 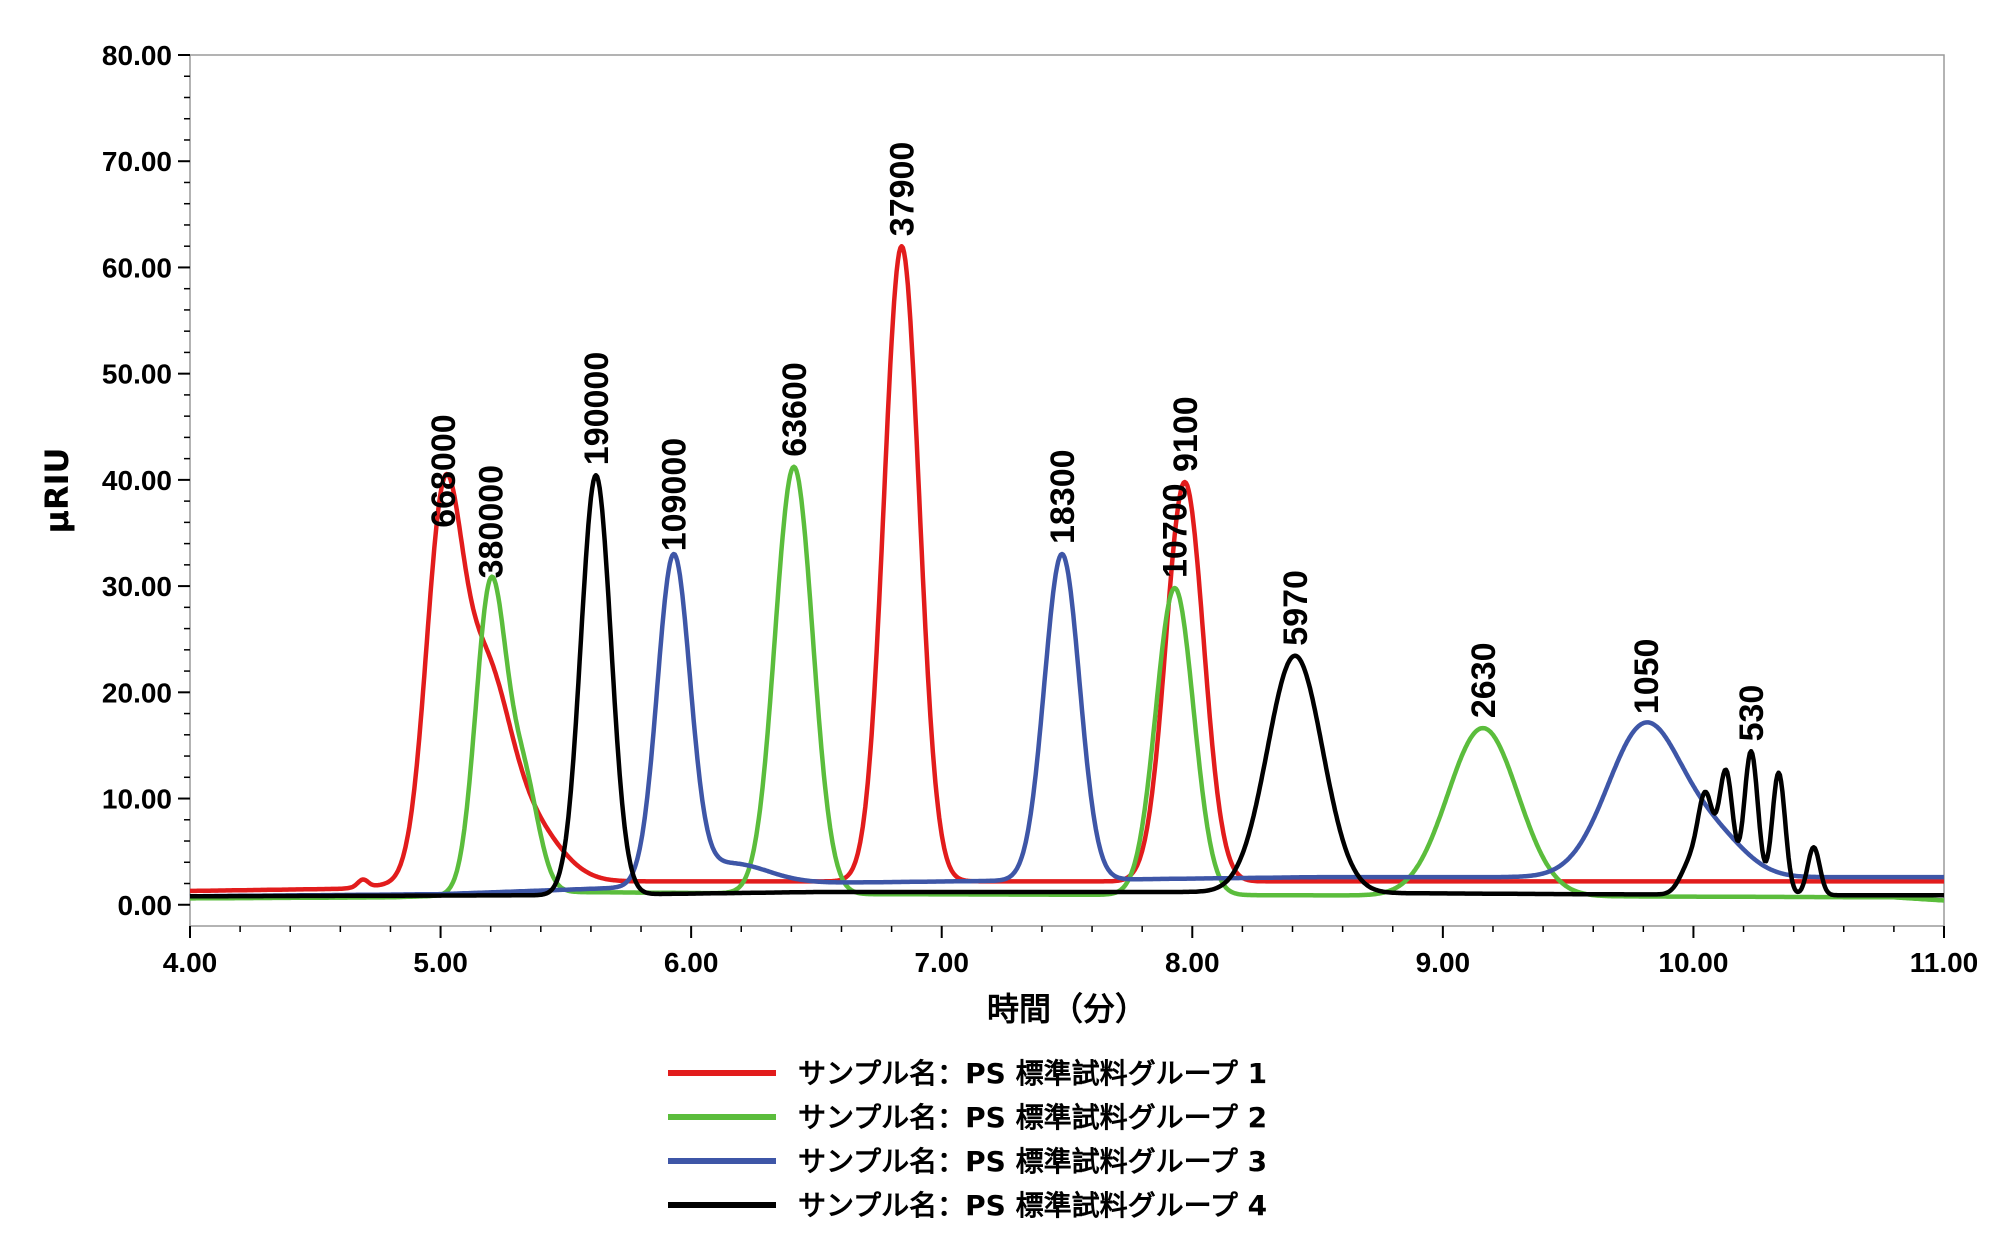 What do you see at coordinates (1176, 530) in the screenshot?
I see `peak-label: 10700` at bounding box center [1176, 530].